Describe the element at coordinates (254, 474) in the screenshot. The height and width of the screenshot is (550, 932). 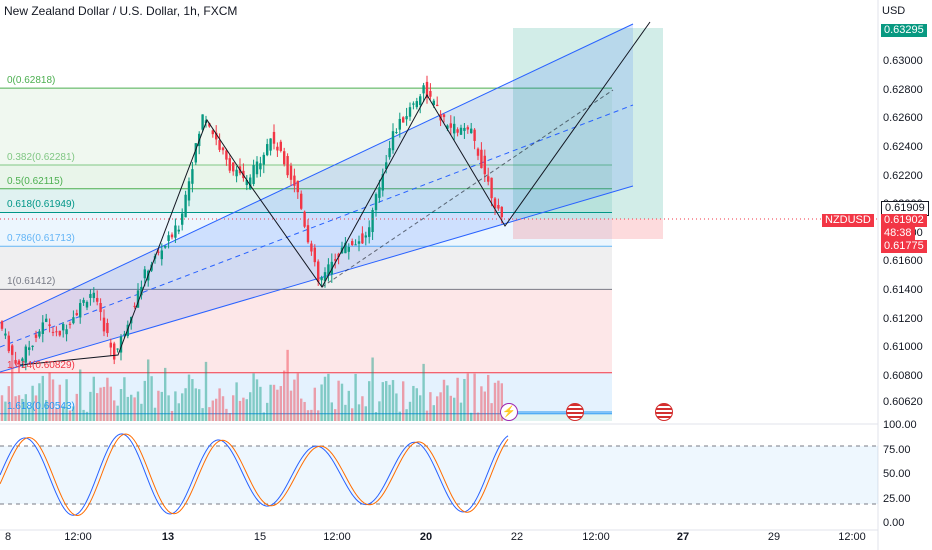
I see `stochastic-d-line` at that location.